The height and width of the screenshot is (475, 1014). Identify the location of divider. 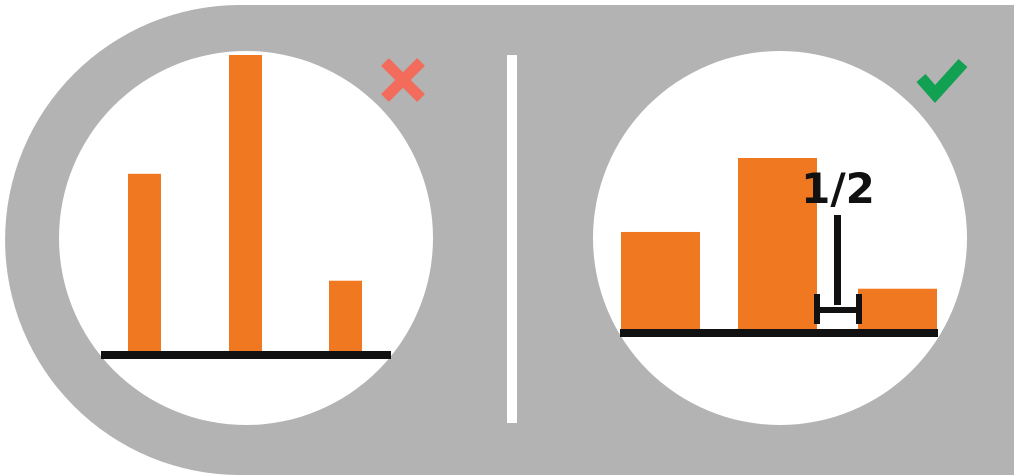
(512, 239).